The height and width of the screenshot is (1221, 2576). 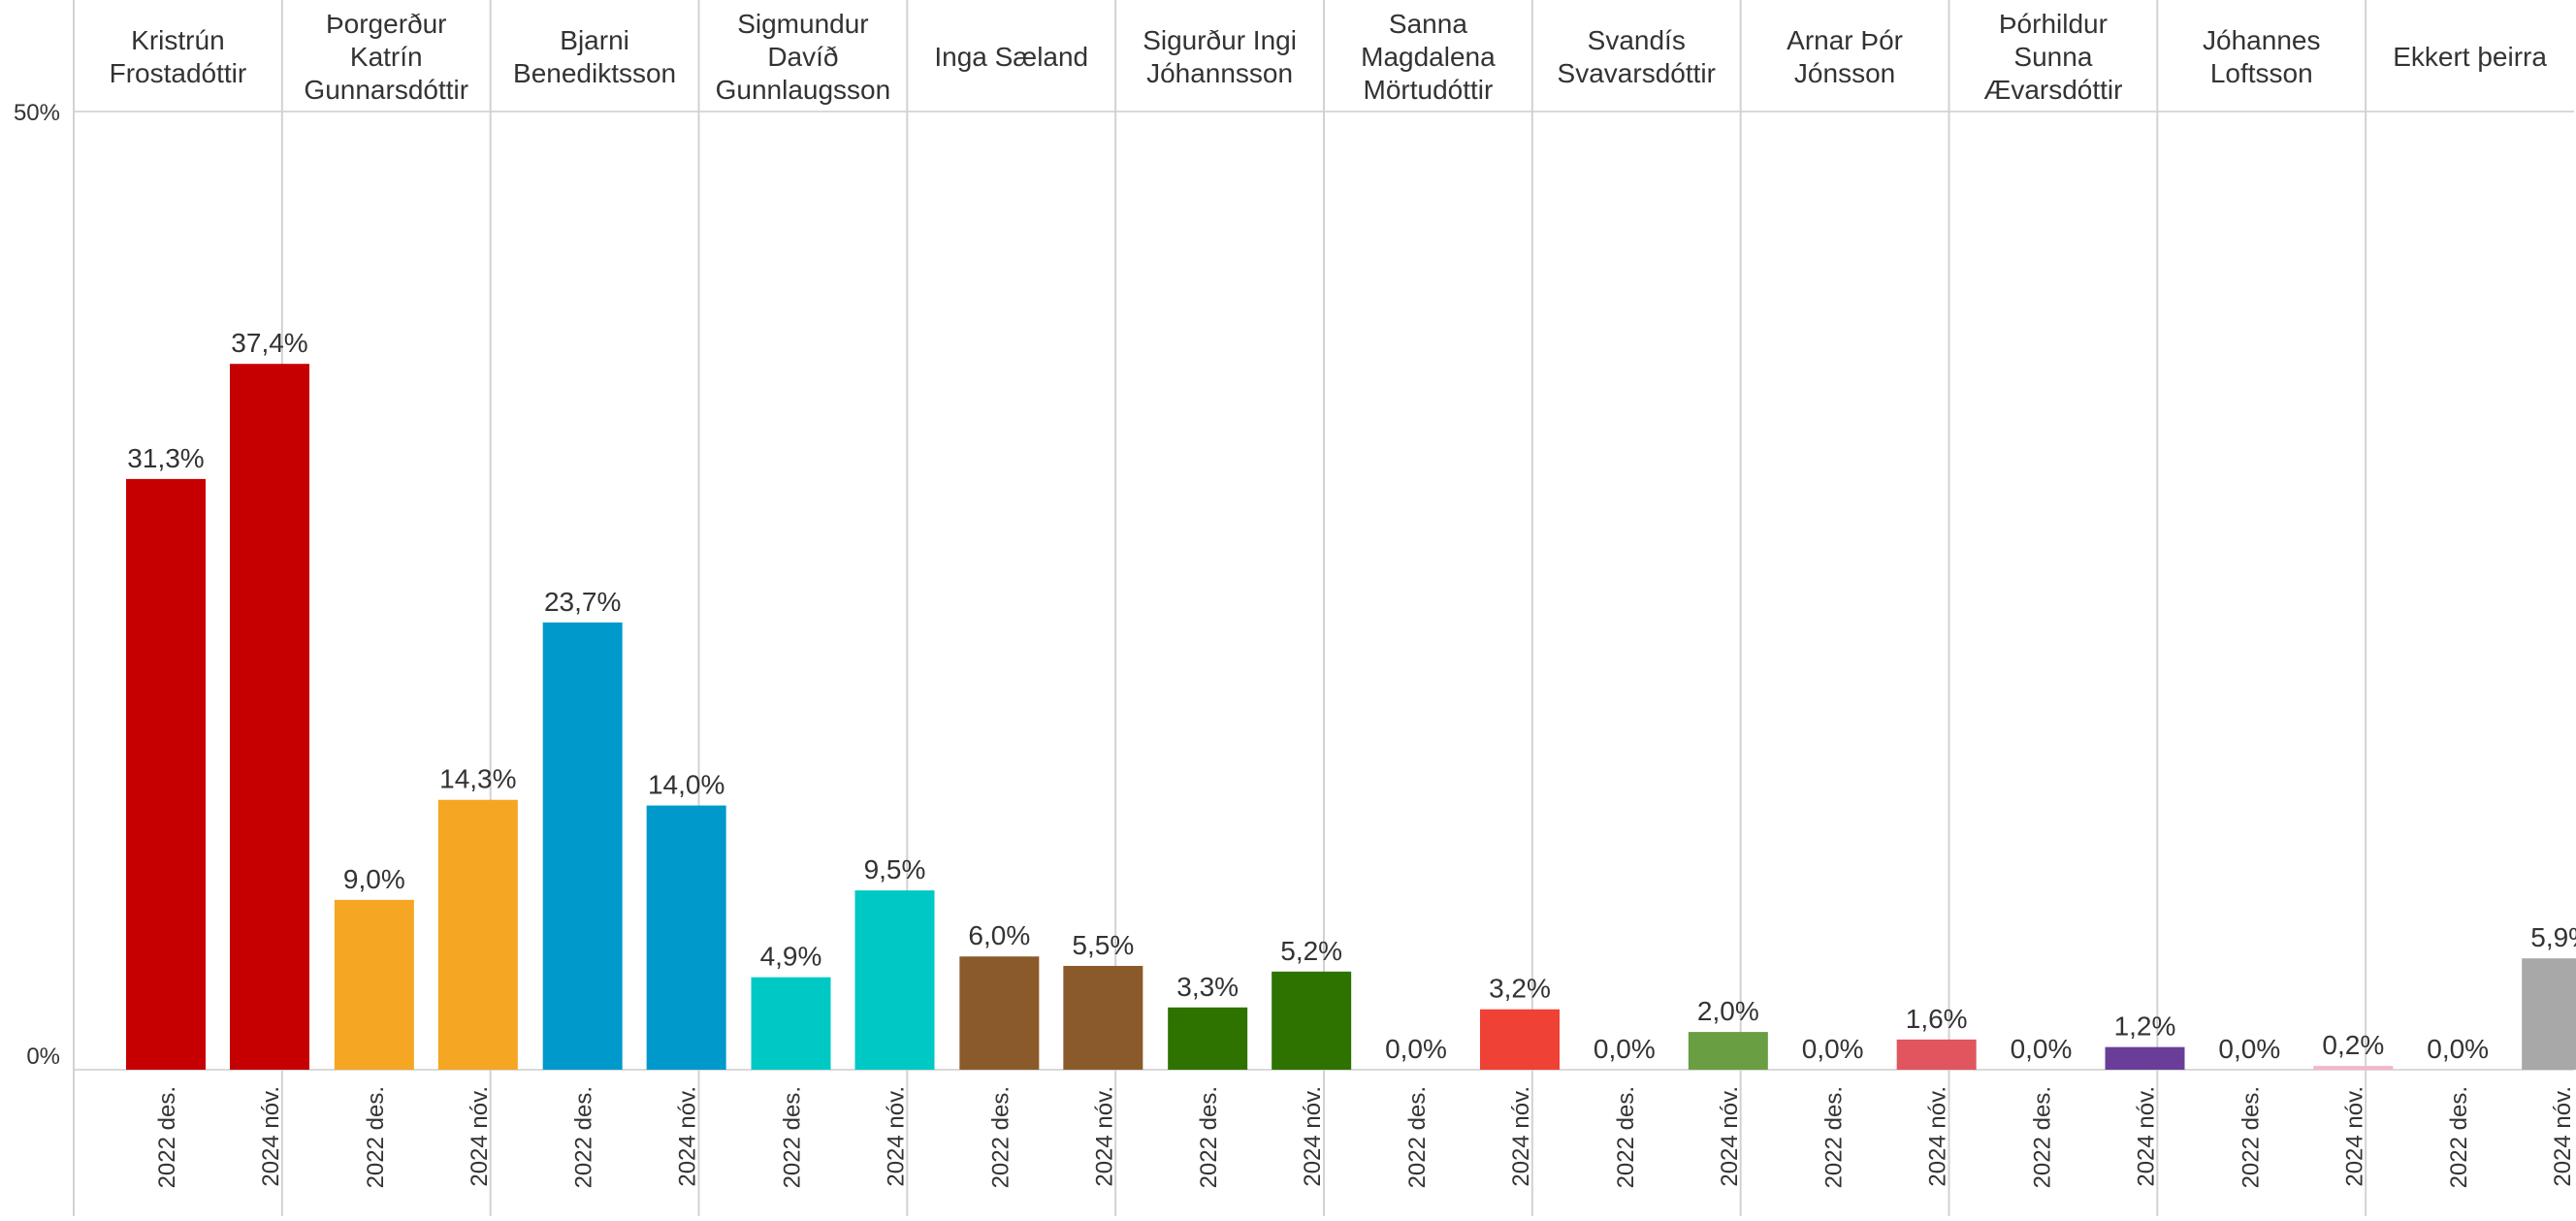 I want to click on candidate-name: Sigurður Ingi Jóhannsson, so click(x=1220, y=56).